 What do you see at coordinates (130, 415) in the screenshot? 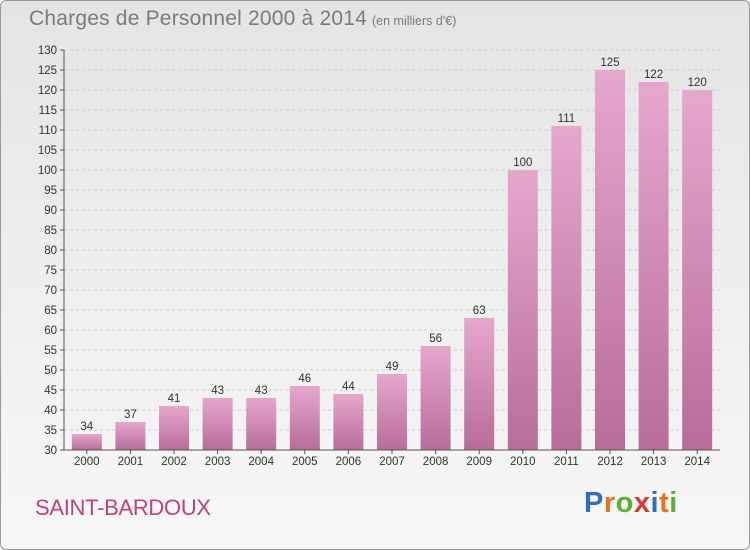
I see `value-label-2001: 37` at bounding box center [130, 415].